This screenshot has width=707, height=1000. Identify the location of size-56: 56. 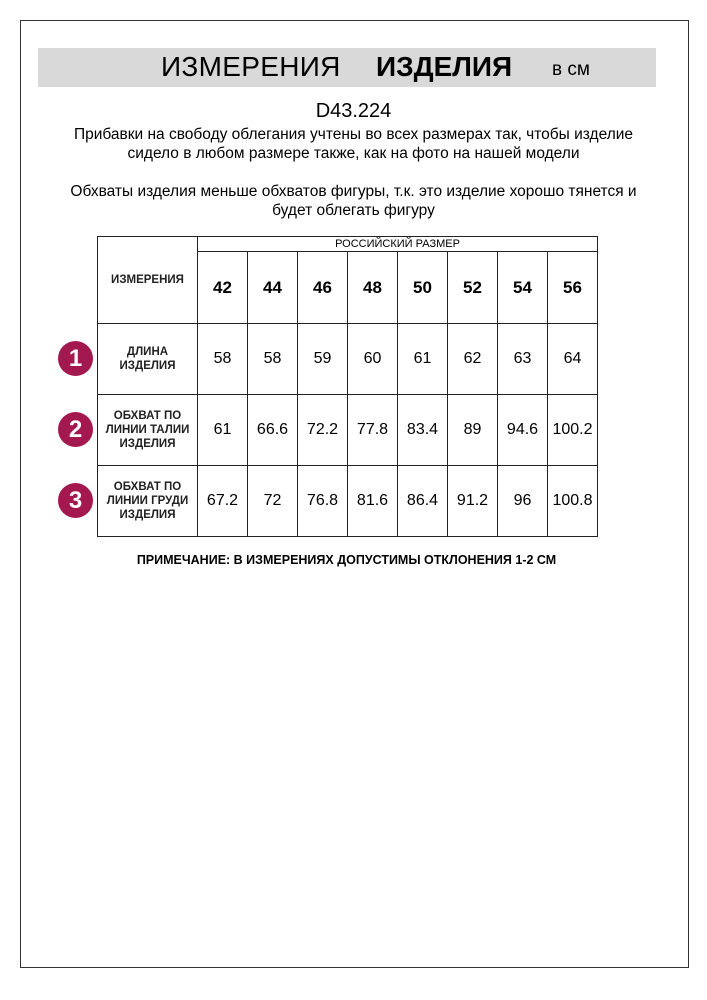
(572, 287).